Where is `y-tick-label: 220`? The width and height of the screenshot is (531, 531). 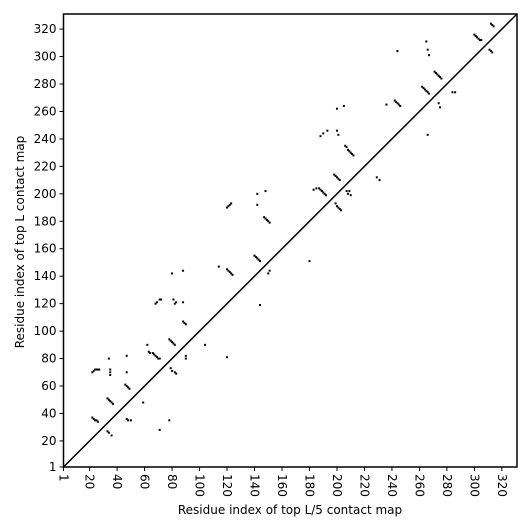 y-tick-label: 220 is located at coordinates (45, 166).